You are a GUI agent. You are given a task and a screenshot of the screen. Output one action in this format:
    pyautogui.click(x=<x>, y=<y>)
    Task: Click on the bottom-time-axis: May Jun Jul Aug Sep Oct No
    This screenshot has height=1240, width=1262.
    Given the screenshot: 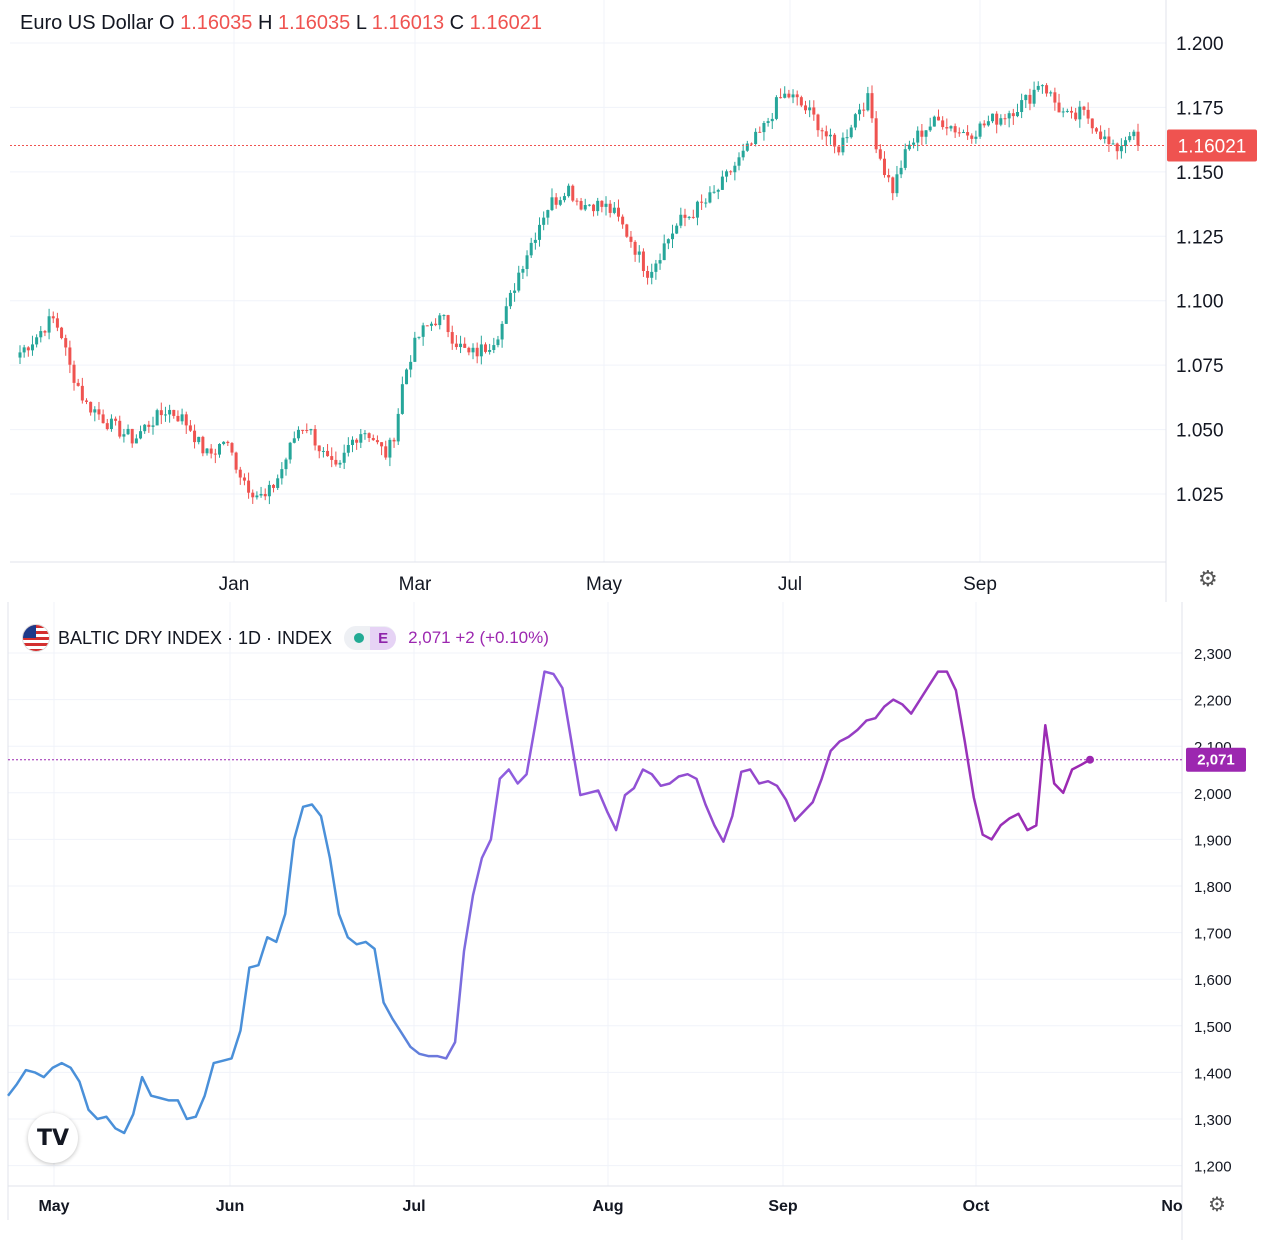 What is the action you would take?
    pyautogui.click(x=610, y=1206)
    